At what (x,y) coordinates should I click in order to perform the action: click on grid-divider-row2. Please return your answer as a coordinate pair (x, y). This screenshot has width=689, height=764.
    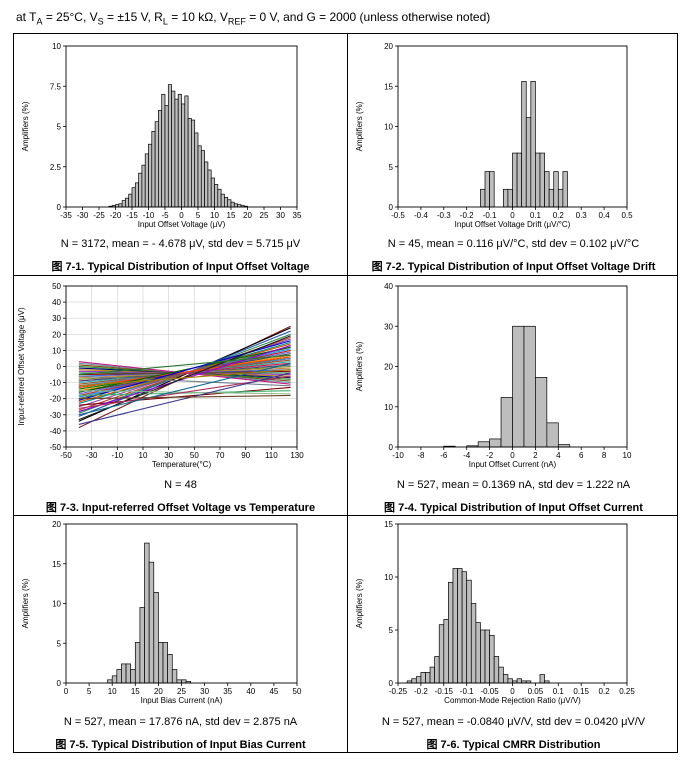
    Looking at the image, I should click on (345, 515).